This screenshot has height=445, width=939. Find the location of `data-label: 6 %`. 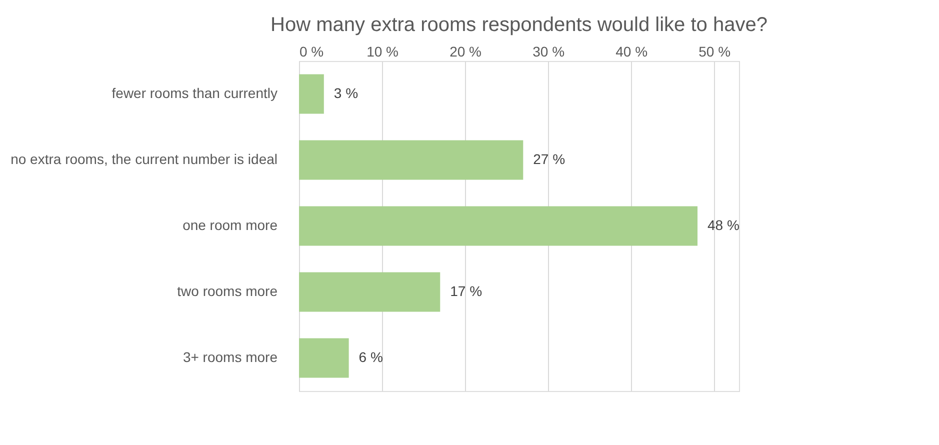

data-label: 6 % is located at coordinates (370, 357).